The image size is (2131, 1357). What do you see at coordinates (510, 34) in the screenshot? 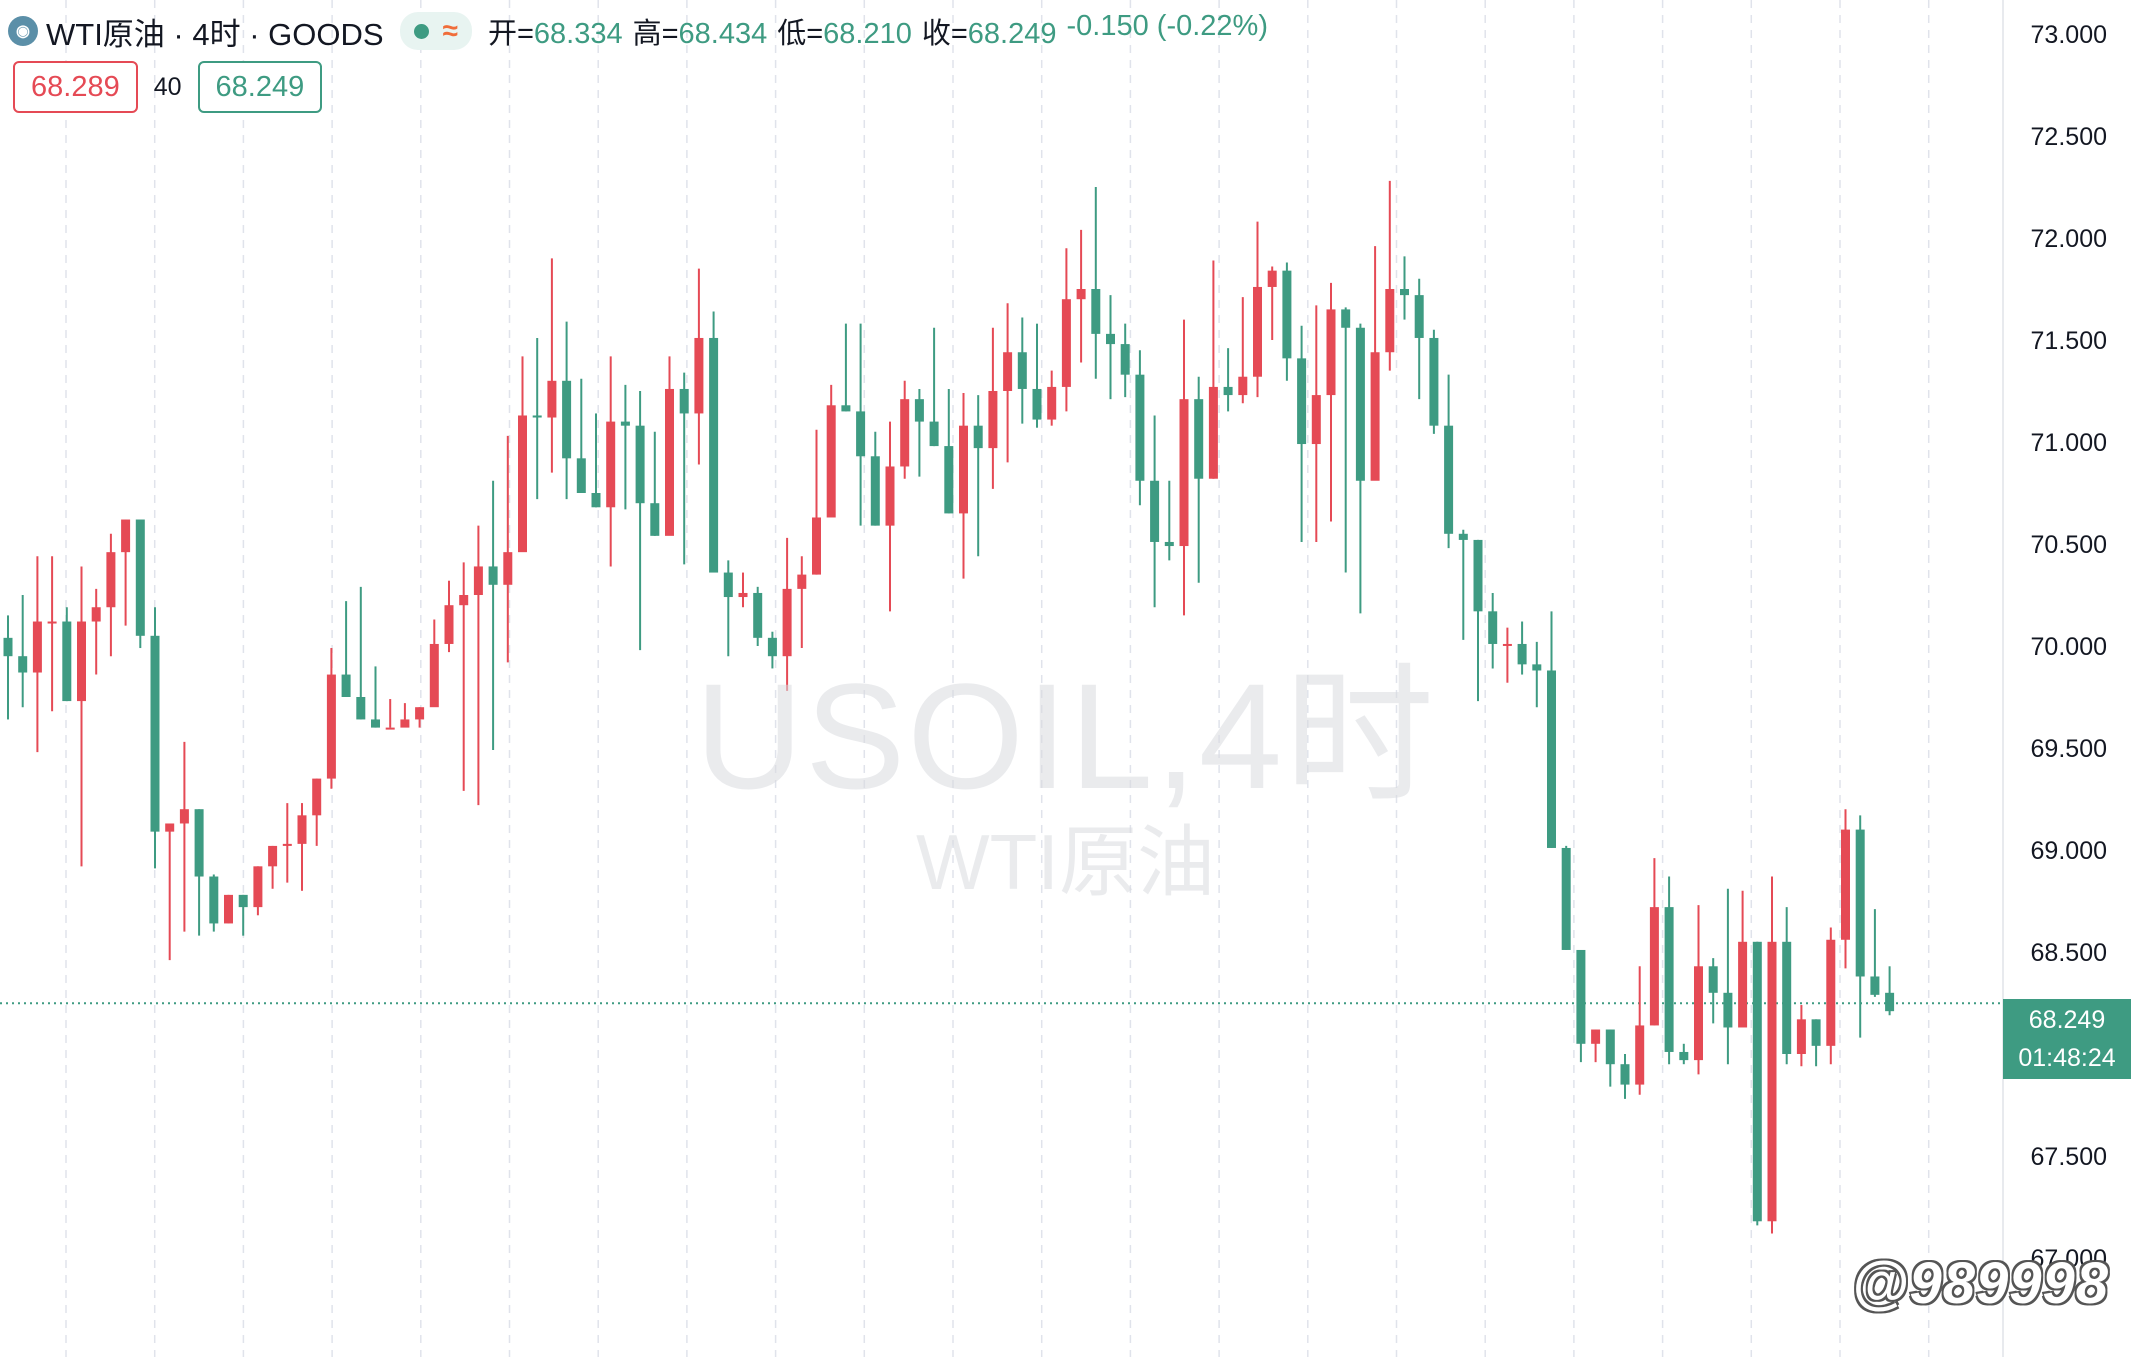
I see `open-label: 开=` at bounding box center [510, 34].